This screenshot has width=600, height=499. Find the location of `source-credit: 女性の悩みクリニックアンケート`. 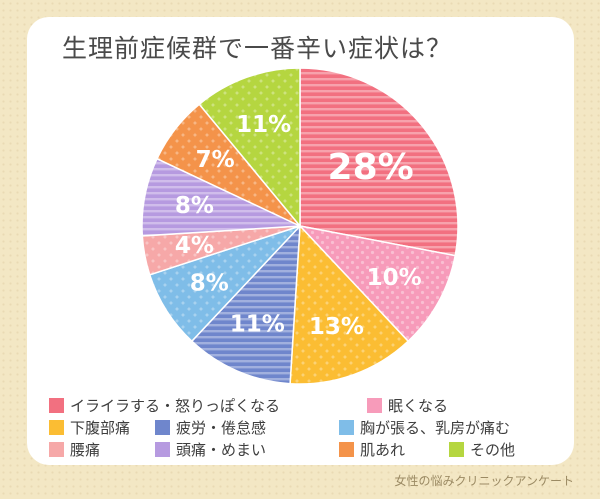

source-credit: 女性の悩みクリニックアンケート is located at coordinates (484, 481).